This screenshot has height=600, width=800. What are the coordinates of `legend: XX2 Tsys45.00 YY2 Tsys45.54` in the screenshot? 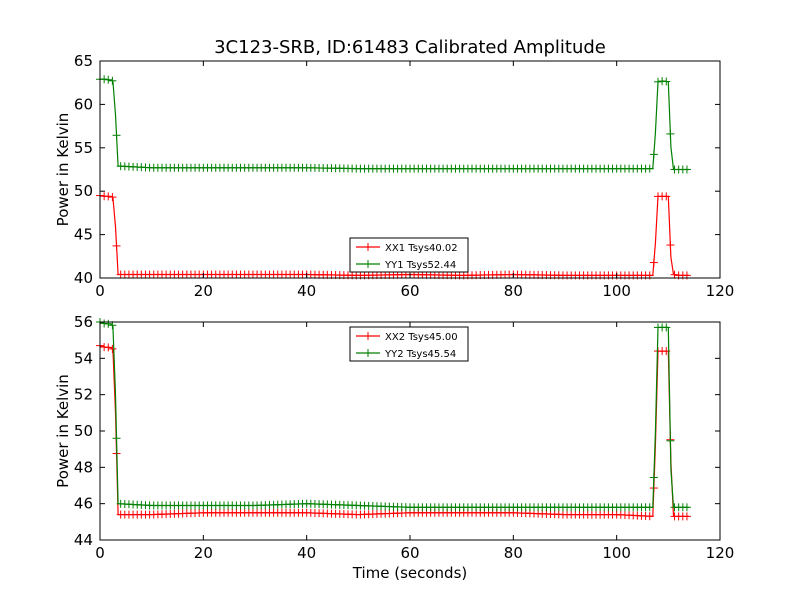 It's located at (409, 344).